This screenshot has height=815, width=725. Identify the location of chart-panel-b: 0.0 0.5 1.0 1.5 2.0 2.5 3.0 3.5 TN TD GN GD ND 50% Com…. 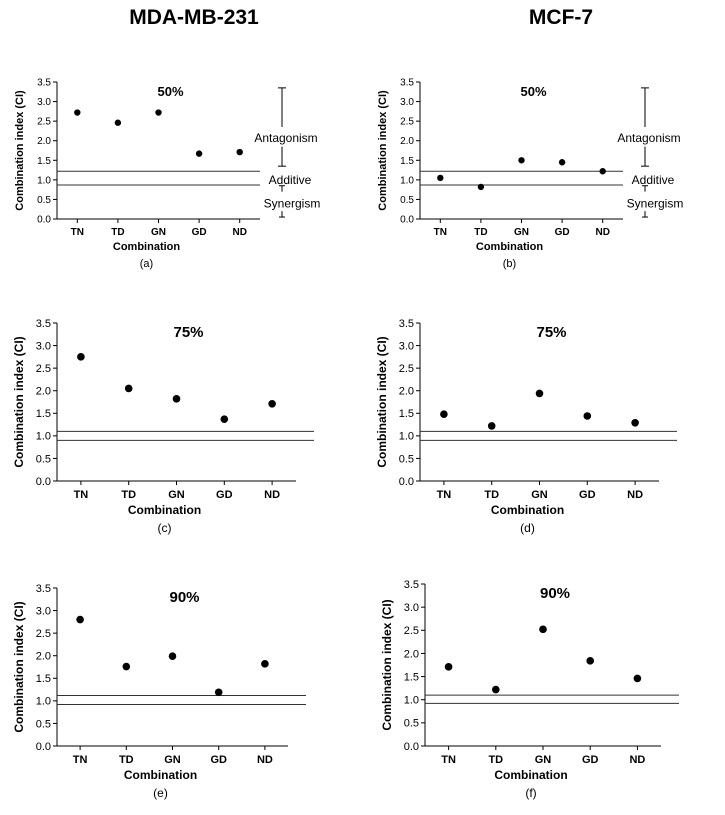
(530, 174).